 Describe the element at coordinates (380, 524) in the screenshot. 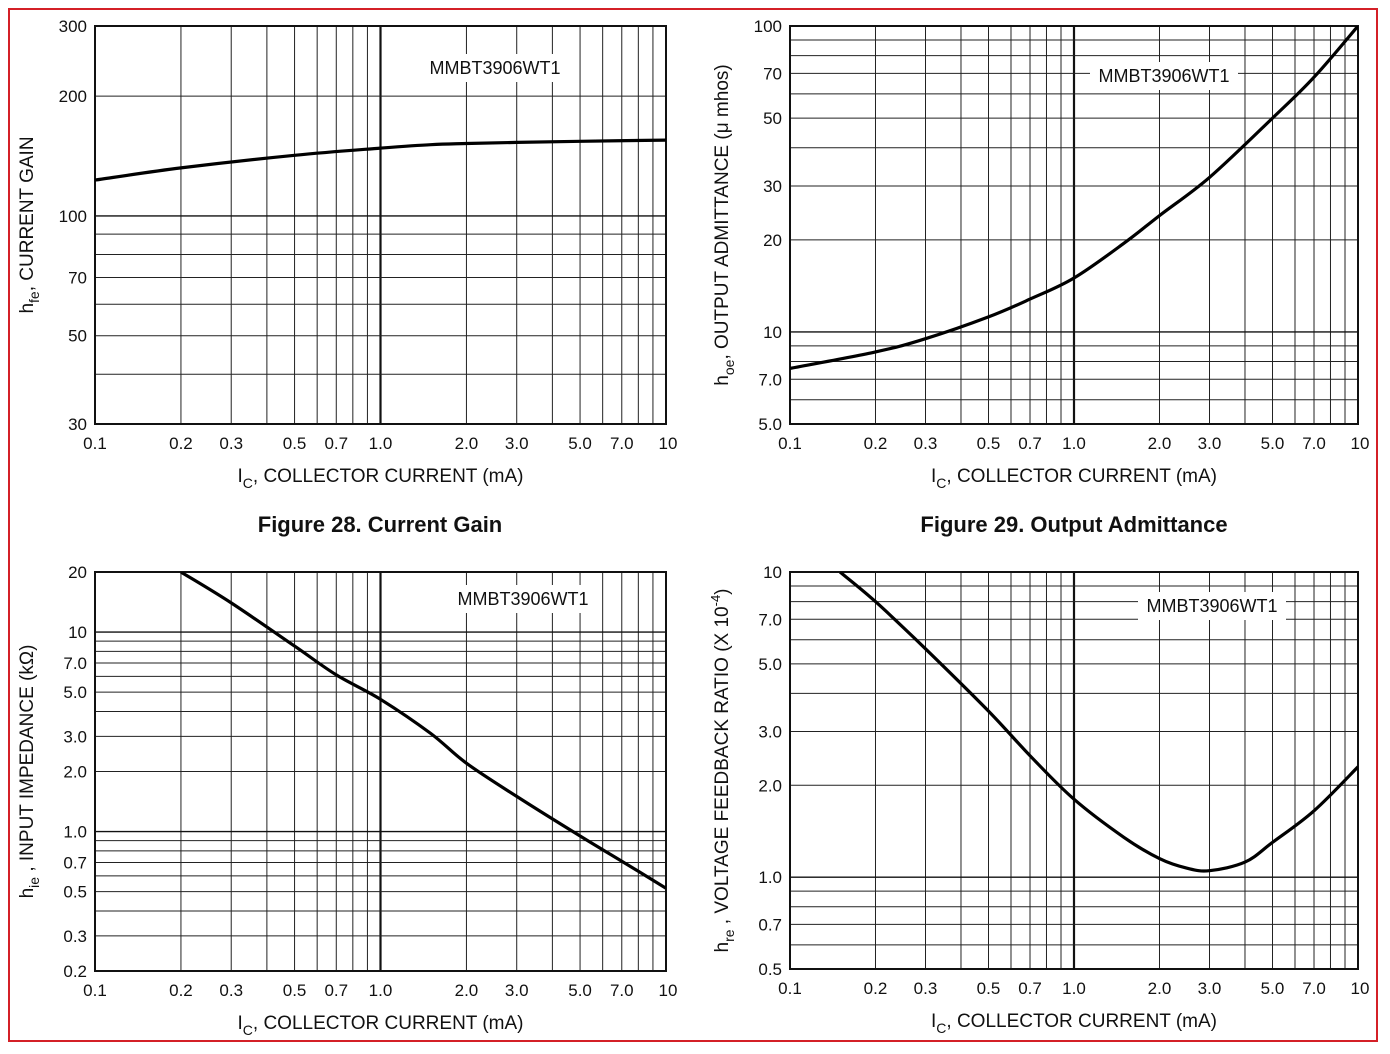

I see `figure-28-caption: Figure 28. Current Gain` at that location.